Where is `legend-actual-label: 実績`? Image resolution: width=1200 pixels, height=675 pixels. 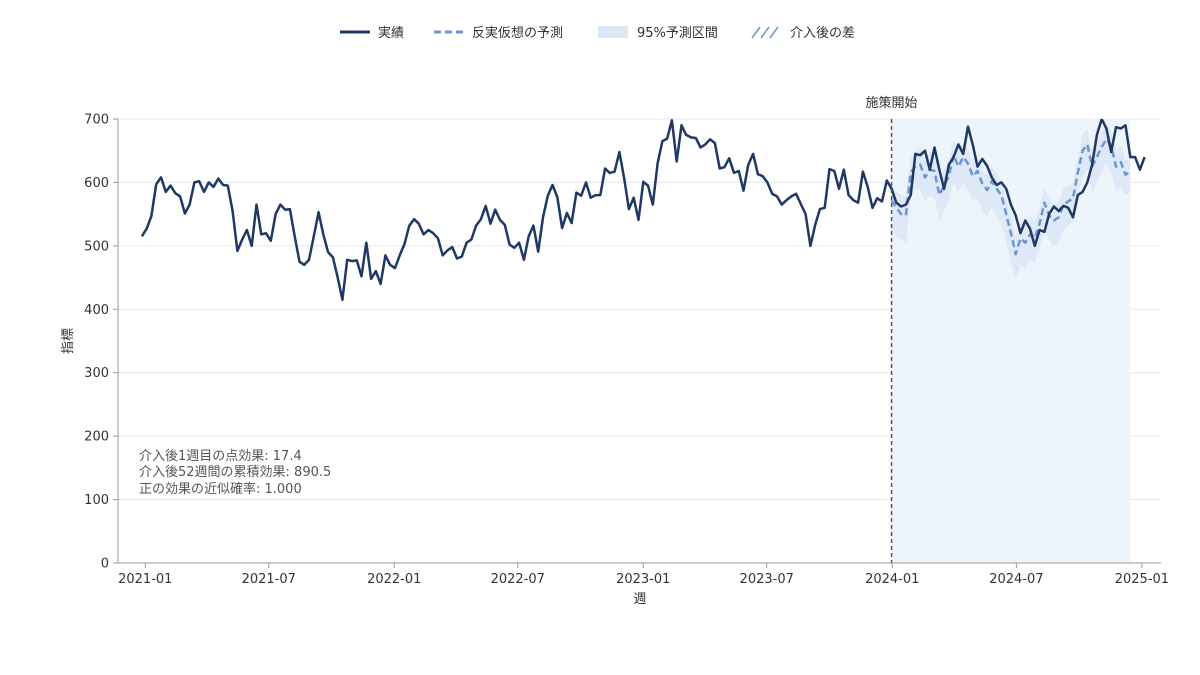 legend-actual-label: 実績 is located at coordinates (391, 33).